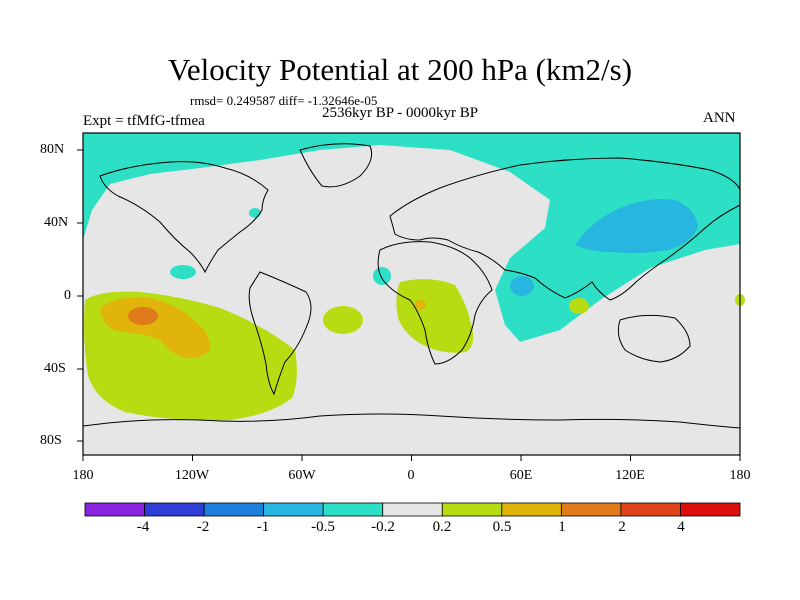 Image resolution: width=800 pixels, height=600 pixels. Describe the element at coordinates (323, 527) in the screenshot. I see `colorbar-label: -0.5` at that location.